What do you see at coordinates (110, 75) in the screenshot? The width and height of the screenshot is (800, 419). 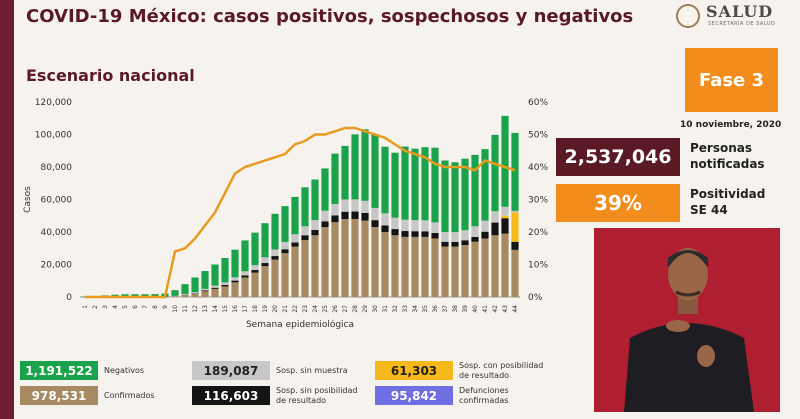 I see `chart-subtitle: Escenario nacional` at bounding box center [110, 75].